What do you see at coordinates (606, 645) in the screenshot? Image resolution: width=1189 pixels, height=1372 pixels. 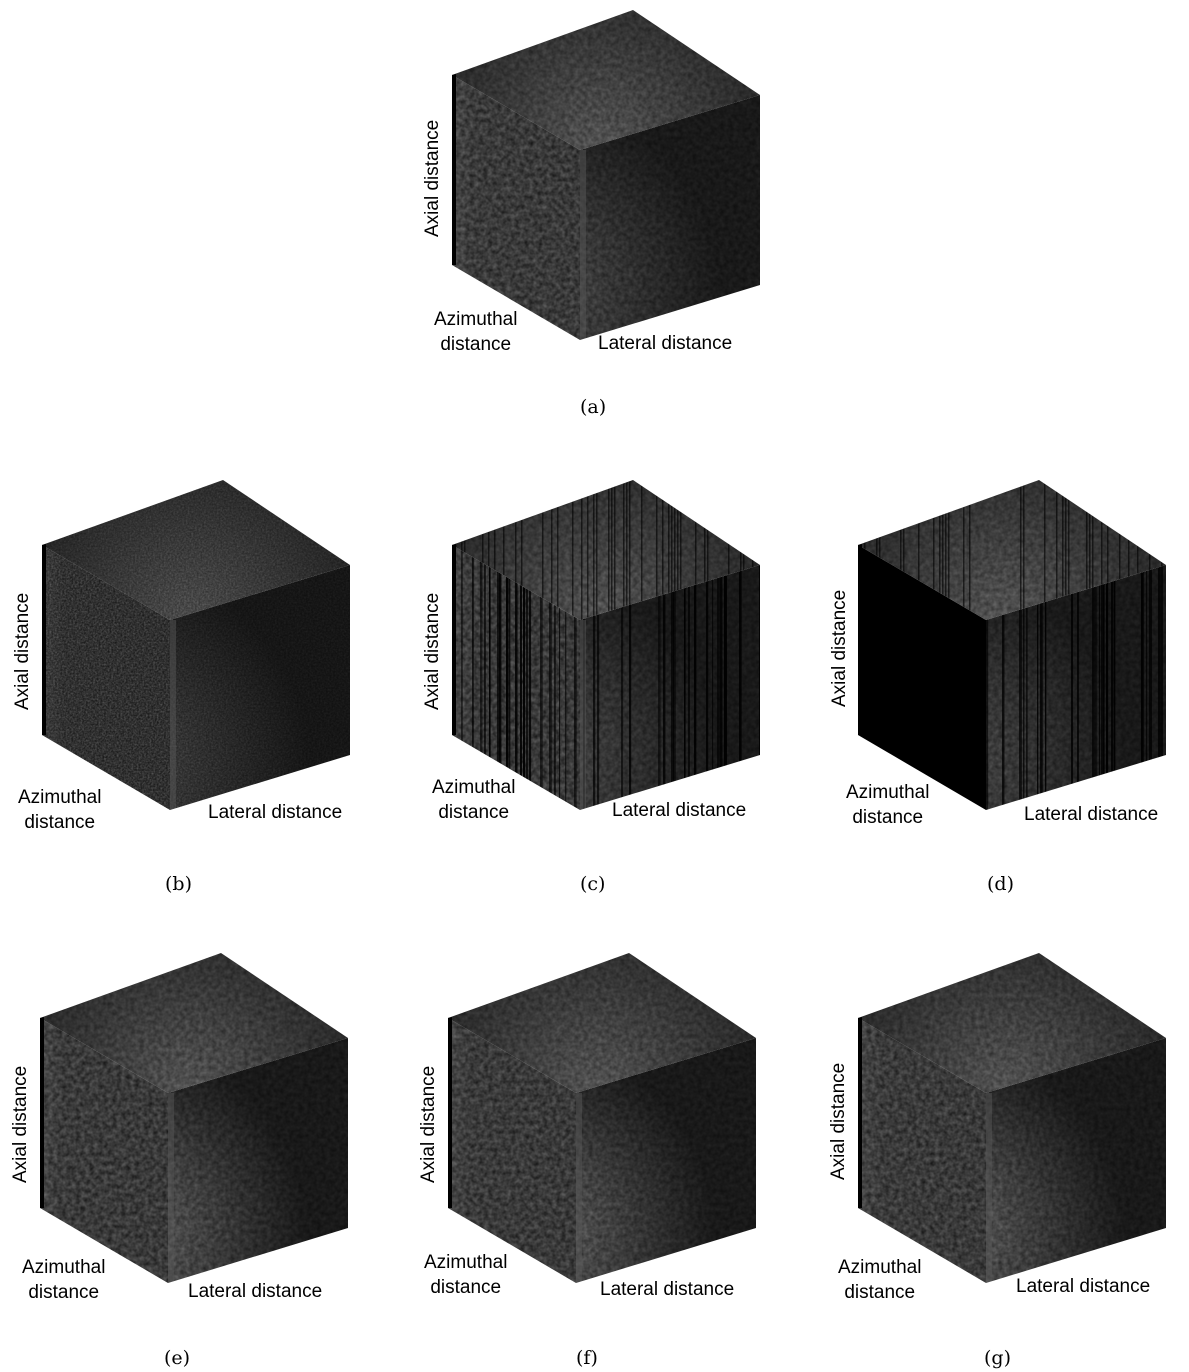 I see `volume-cube-c` at bounding box center [606, 645].